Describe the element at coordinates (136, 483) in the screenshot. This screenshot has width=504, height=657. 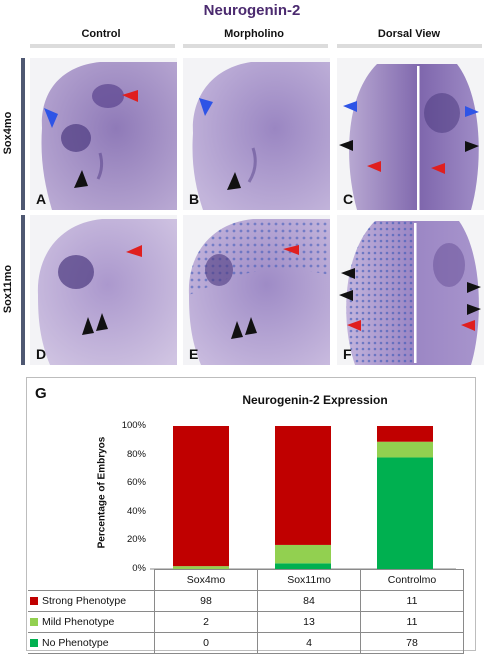
I see `y-tick-label: 60%` at that location.